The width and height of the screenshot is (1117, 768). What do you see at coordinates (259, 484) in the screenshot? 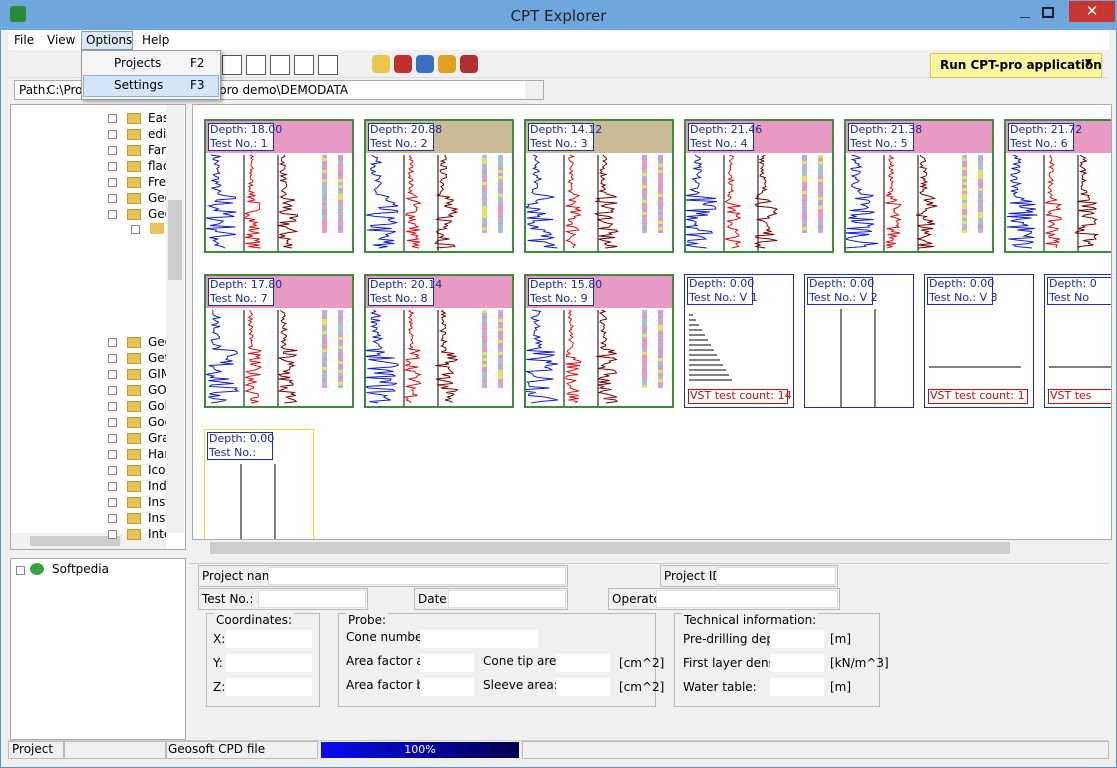
I see `card: Depth: 0.00 Test No.:` at bounding box center [259, 484].